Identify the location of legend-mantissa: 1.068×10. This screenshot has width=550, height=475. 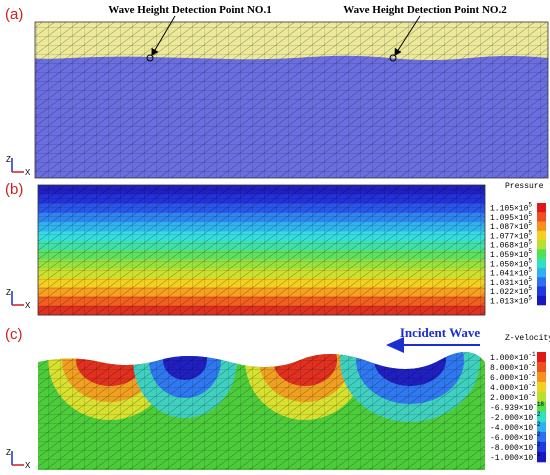
(509, 246).